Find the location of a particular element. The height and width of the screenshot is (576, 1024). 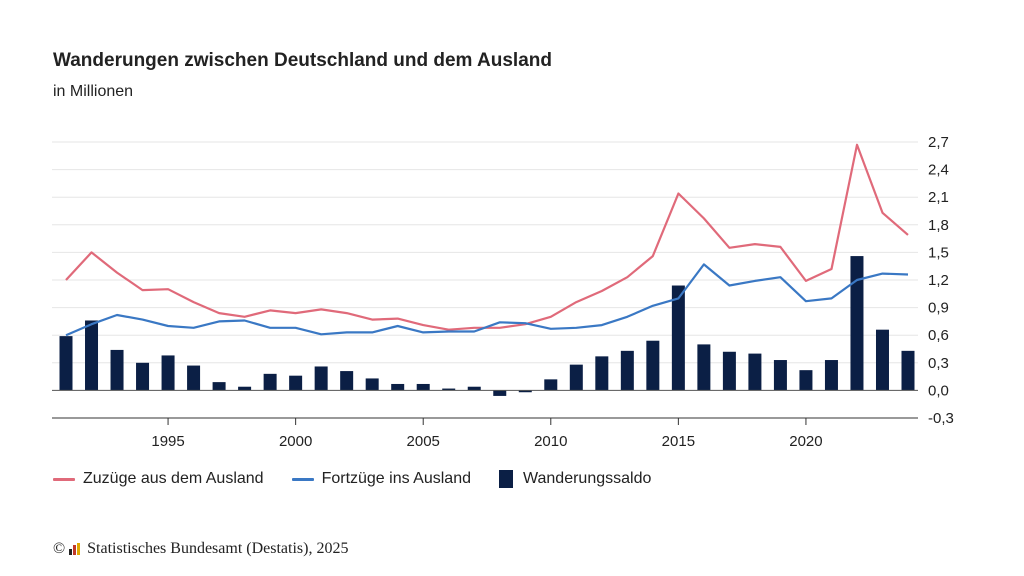

x-tick-label: 1995 is located at coordinates (167, 441).